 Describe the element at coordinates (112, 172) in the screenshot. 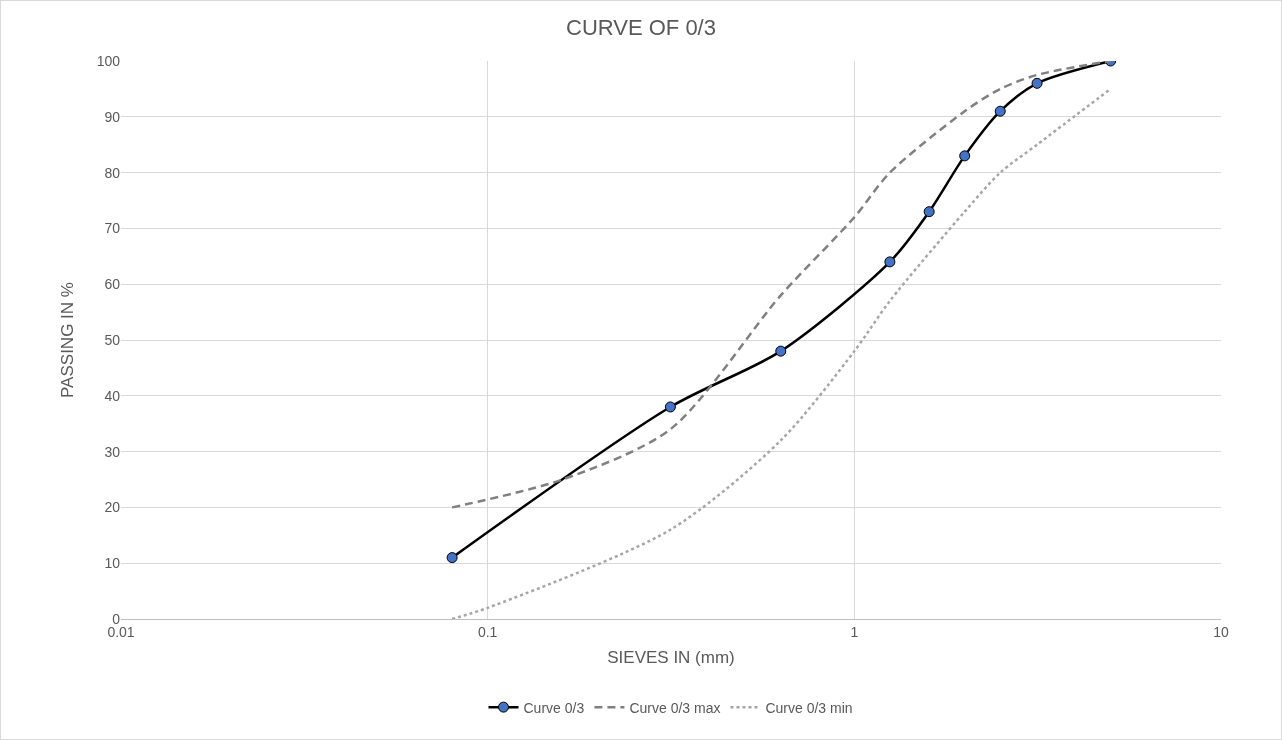

I see `y-tick-label: 80` at that location.